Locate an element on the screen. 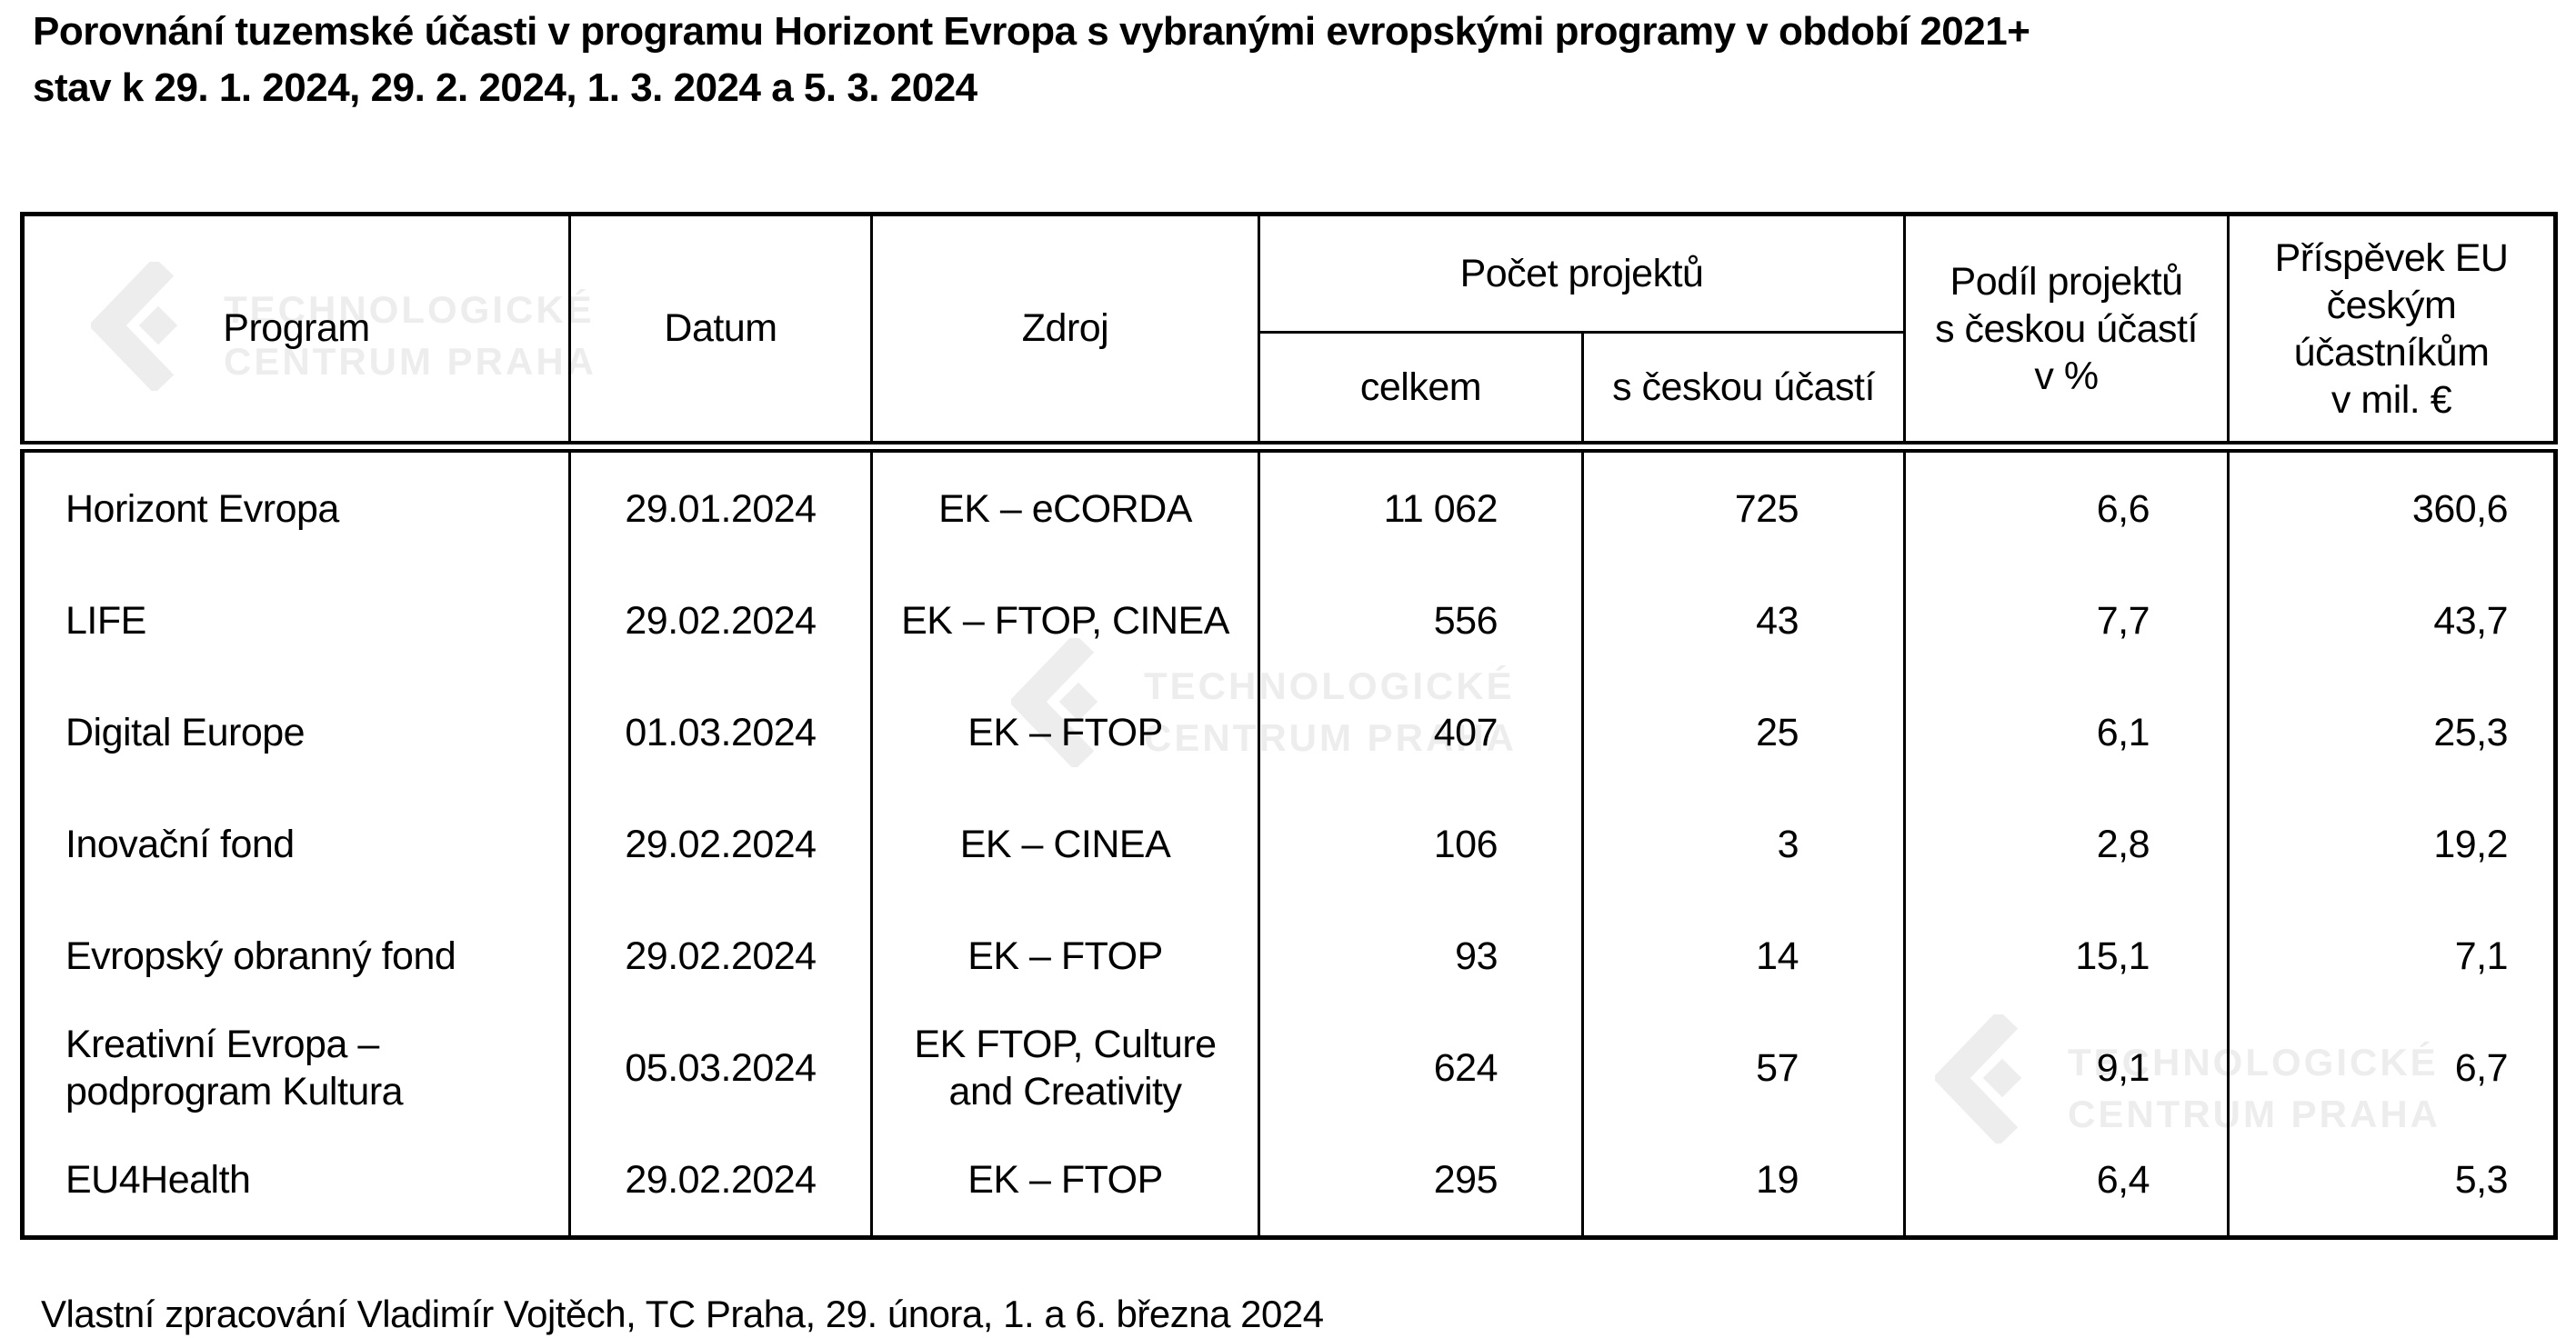 Image resolution: width=2576 pixels, height=1338 pixels. cell-celkem: 295 is located at coordinates (1421, 1180).